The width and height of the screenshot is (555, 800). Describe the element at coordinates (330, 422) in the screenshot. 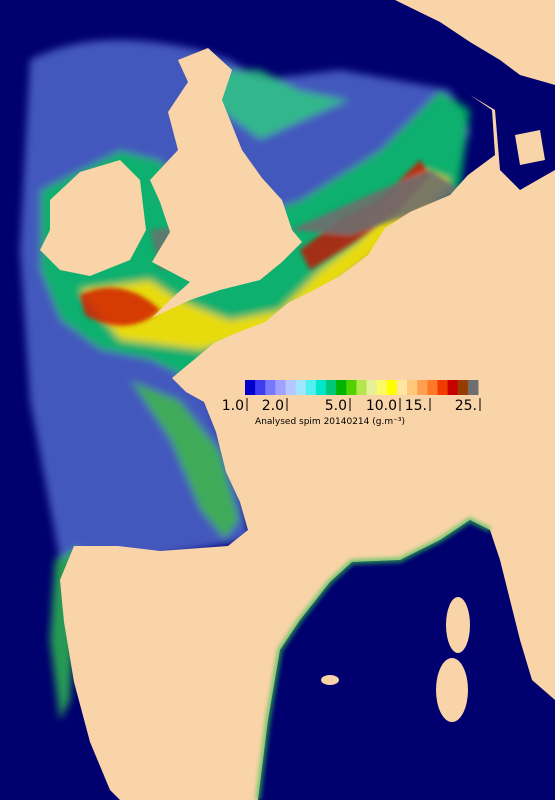

I see `legend-title: Analysed spim 20140214 (g.m⁻³)` at that location.